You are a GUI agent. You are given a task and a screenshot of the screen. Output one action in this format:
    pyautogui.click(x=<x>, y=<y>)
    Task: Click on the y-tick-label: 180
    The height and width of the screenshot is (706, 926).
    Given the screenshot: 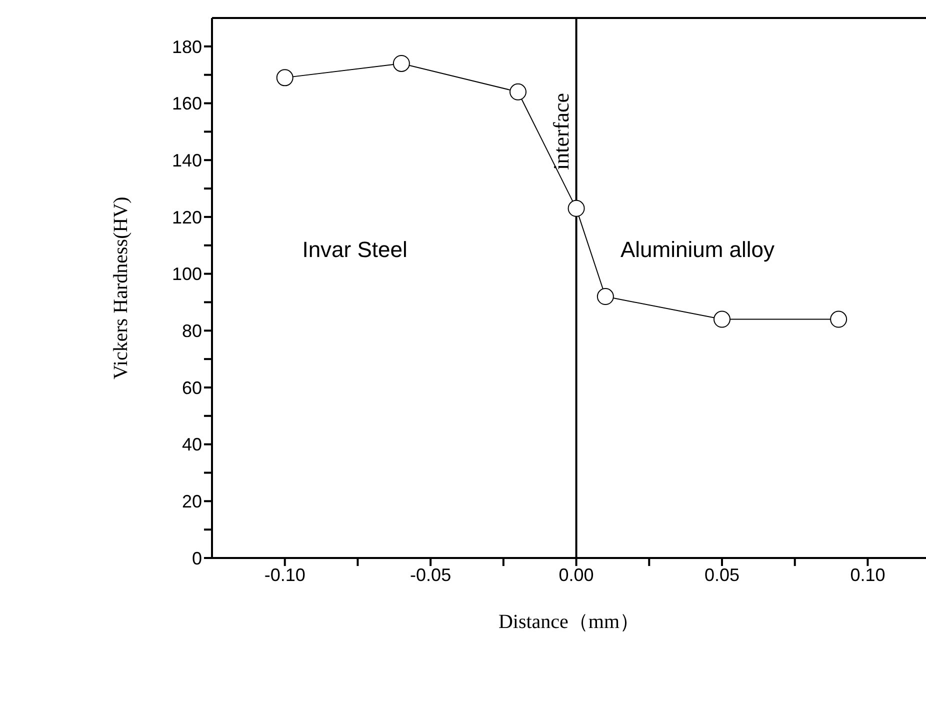 What is the action you would take?
    pyautogui.click(x=187, y=46)
    